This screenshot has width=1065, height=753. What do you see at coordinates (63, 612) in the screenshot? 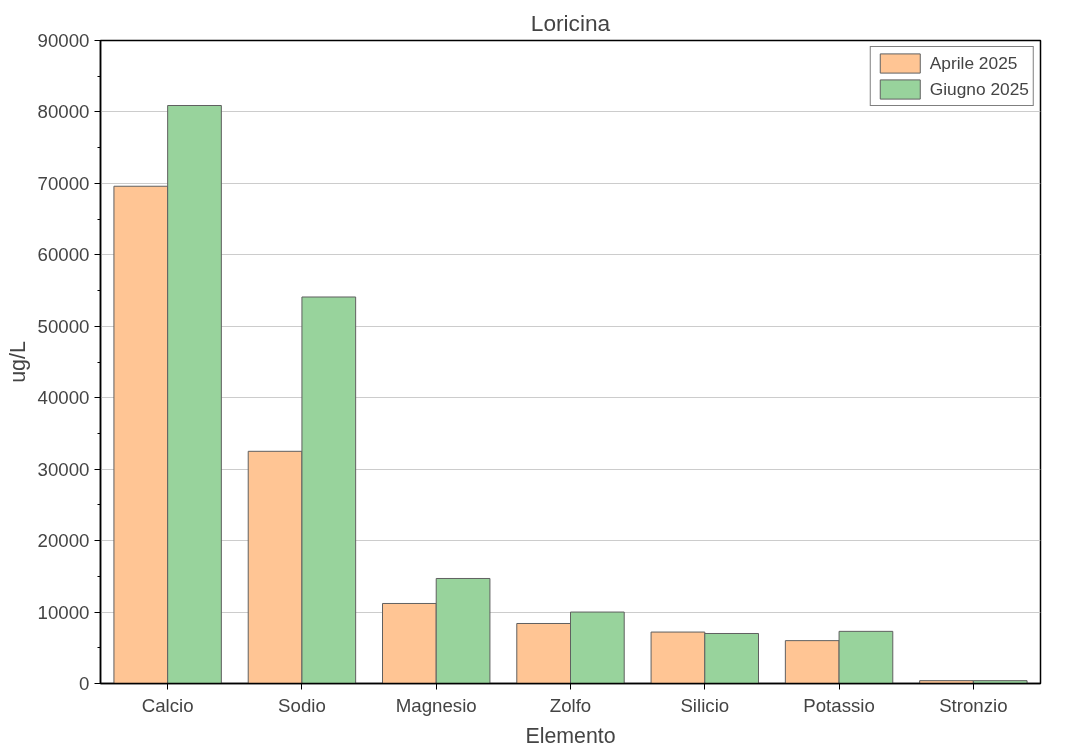
I see `y-tick-label: 10000` at bounding box center [63, 612].